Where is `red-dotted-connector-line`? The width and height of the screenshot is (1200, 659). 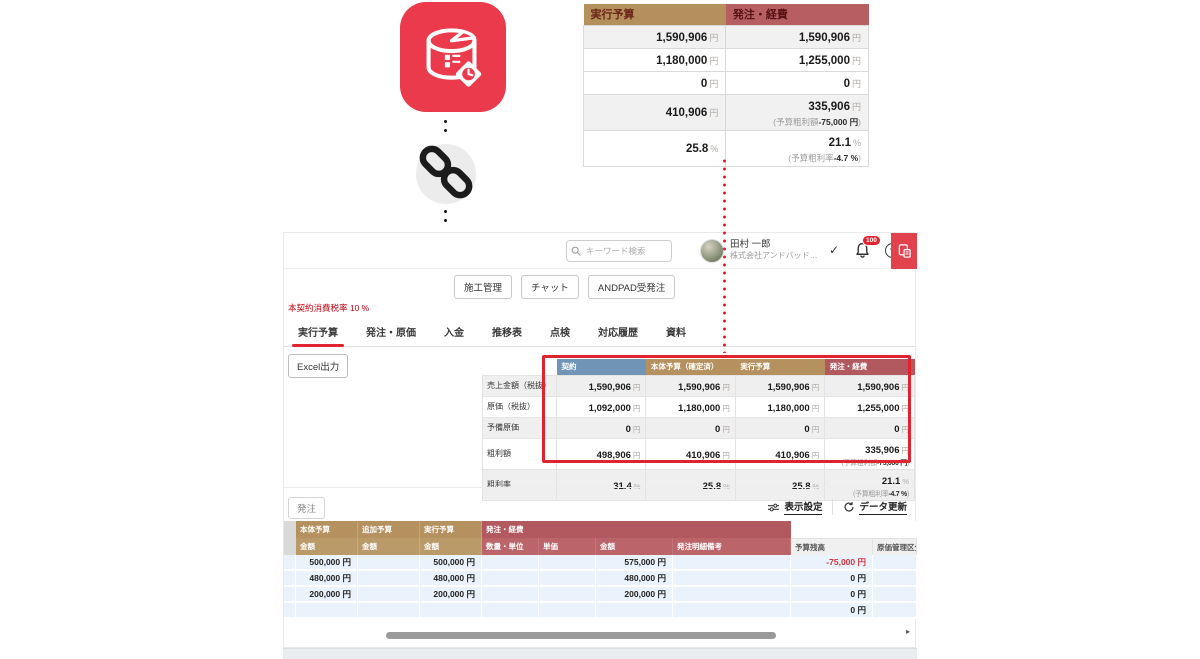
red-dotted-connector-line is located at coordinates (724, 255).